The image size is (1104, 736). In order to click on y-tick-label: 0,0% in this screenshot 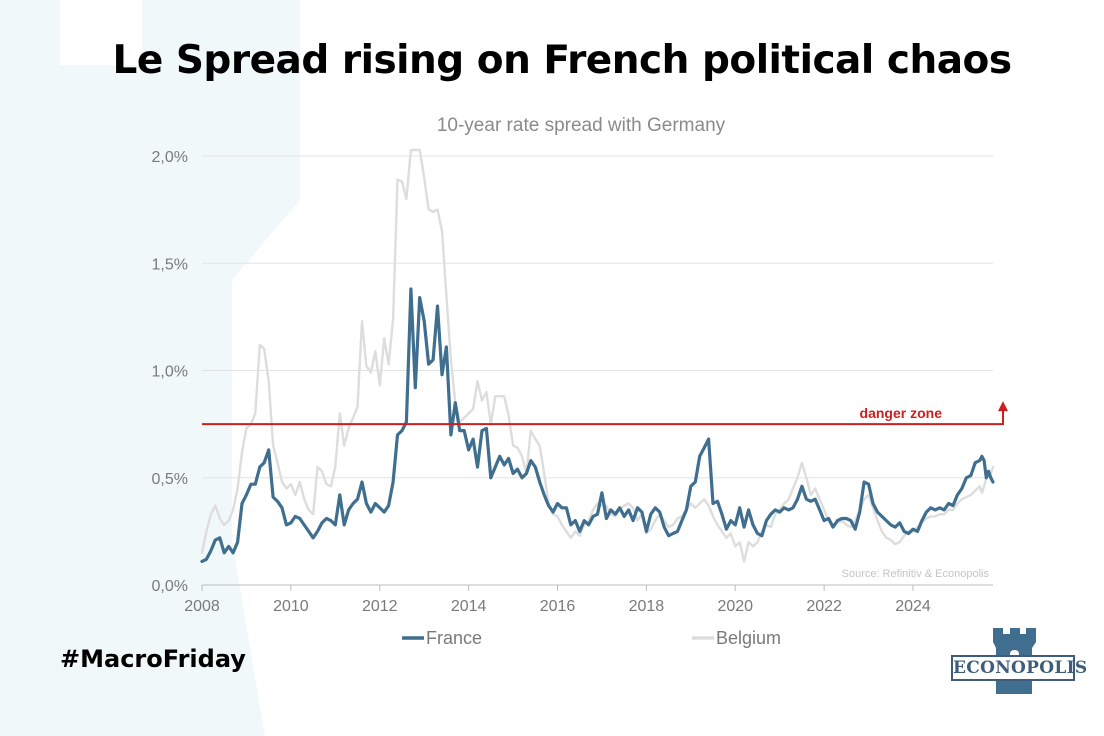, I will do `click(170, 586)`.